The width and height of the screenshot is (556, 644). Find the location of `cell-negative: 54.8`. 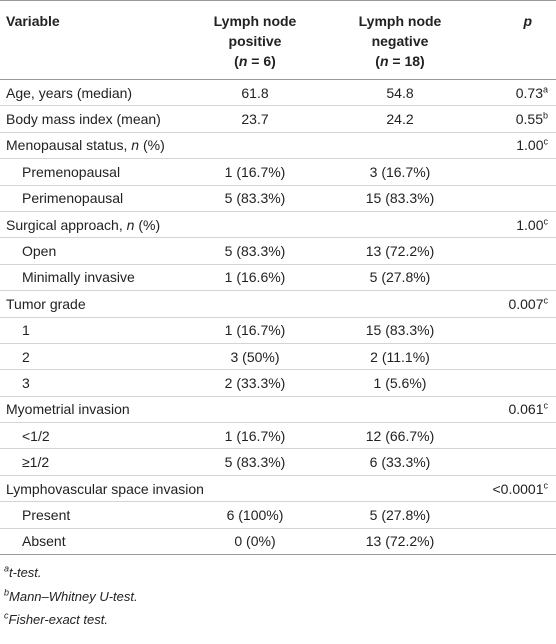

cell-negative: 54.8 is located at coordinates (400, 93).